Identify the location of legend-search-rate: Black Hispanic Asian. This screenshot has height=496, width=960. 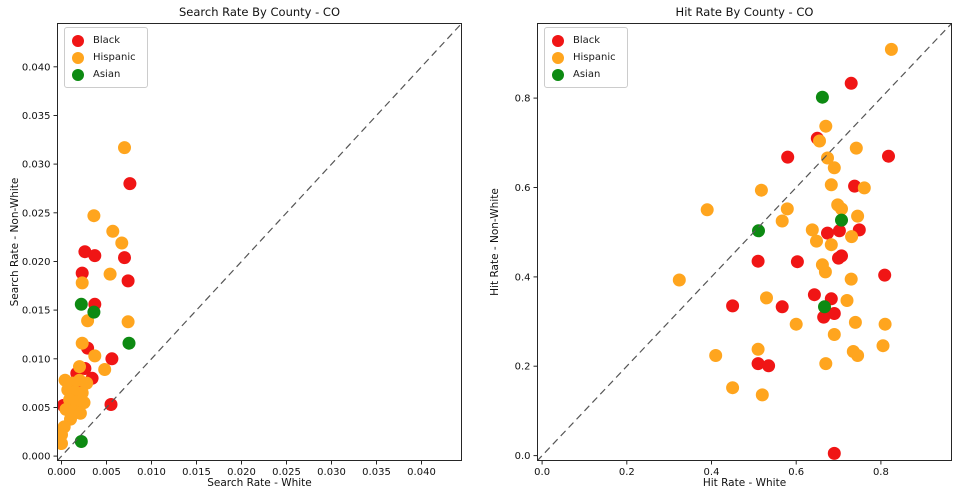
(106, 57).